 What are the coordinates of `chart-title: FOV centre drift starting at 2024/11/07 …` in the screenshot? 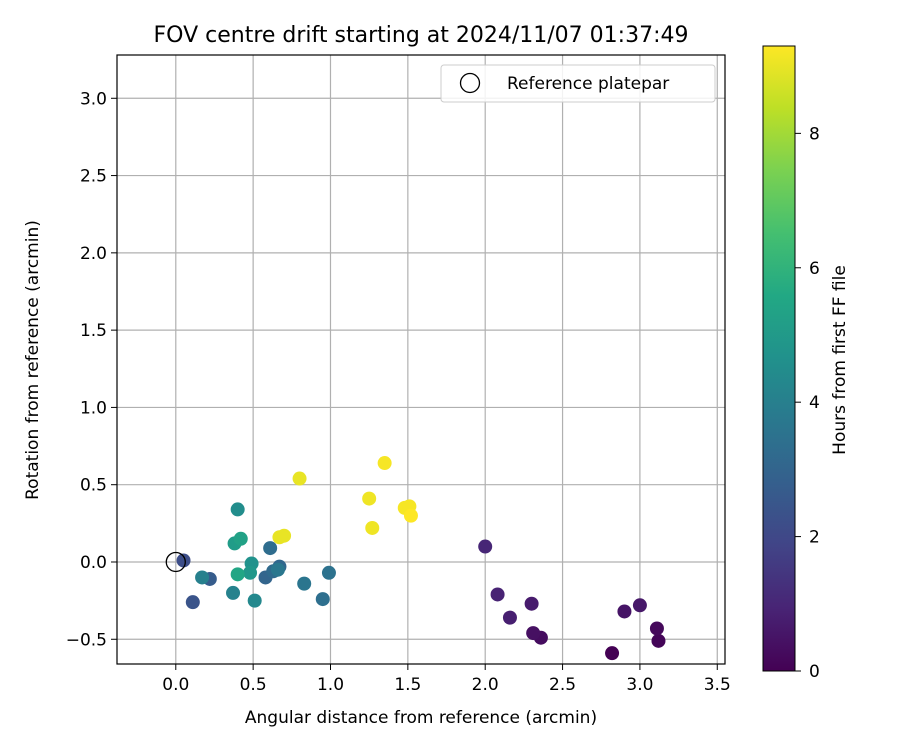 It's located at (421, 35).